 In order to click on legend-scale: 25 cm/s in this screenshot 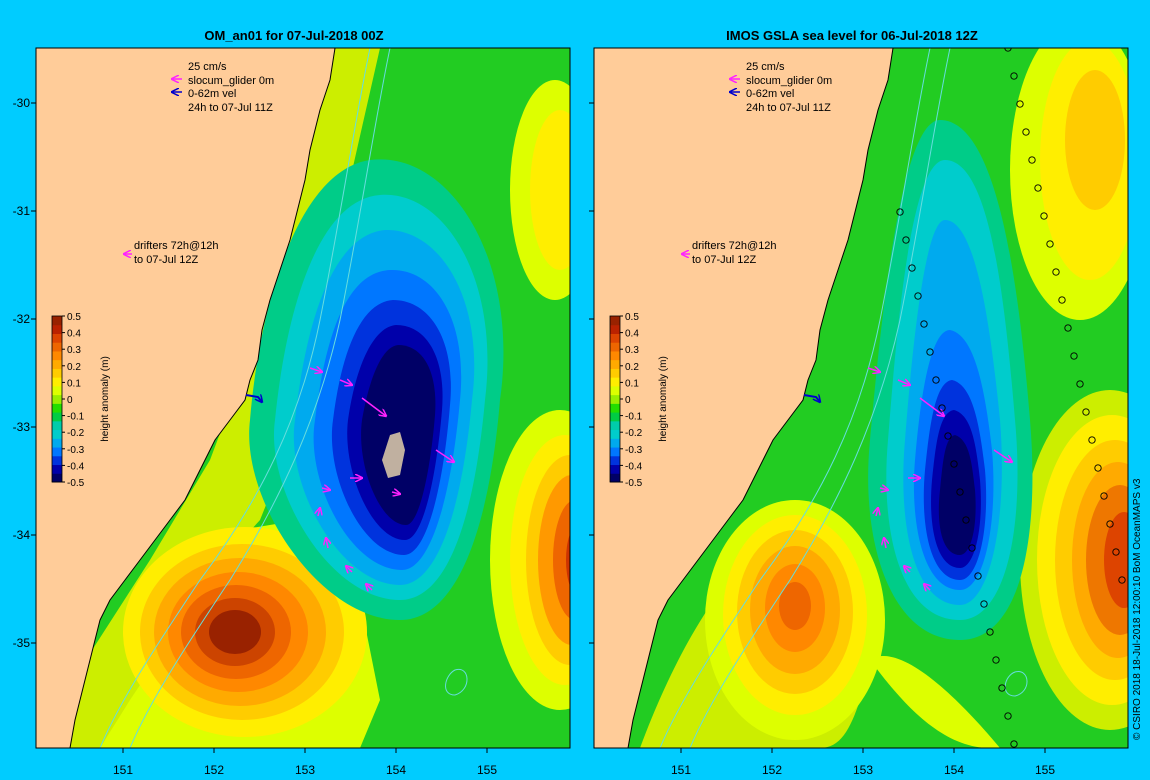, I will do `click(207, 67)`.